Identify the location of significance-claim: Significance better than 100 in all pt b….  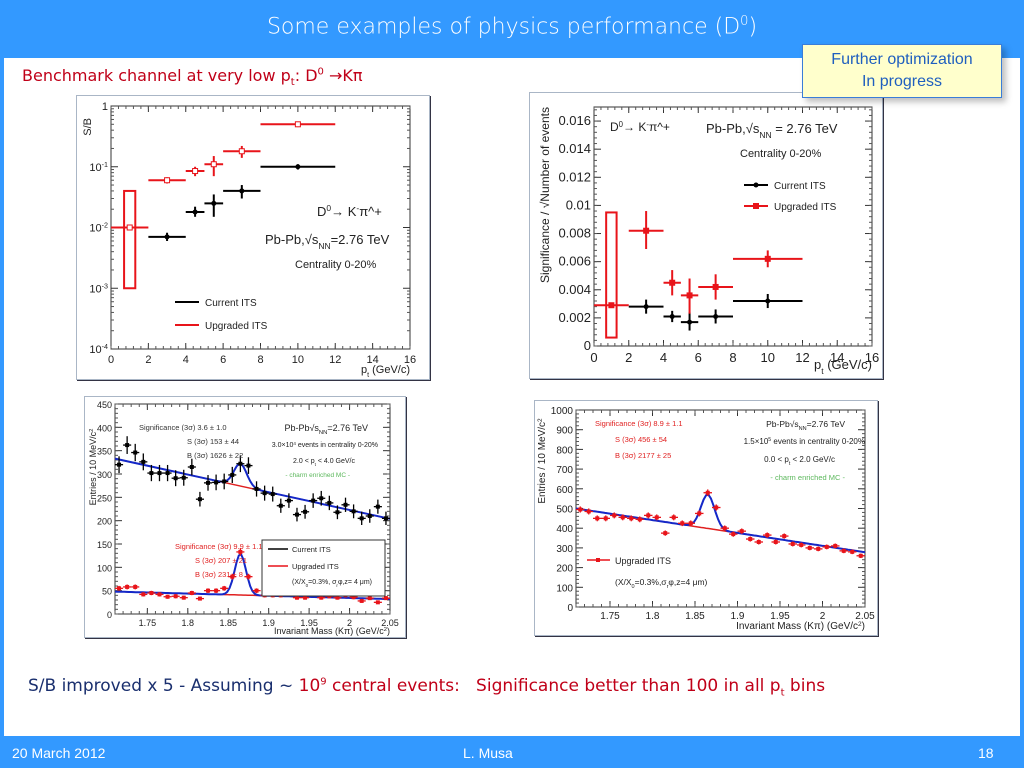
(642, 687).